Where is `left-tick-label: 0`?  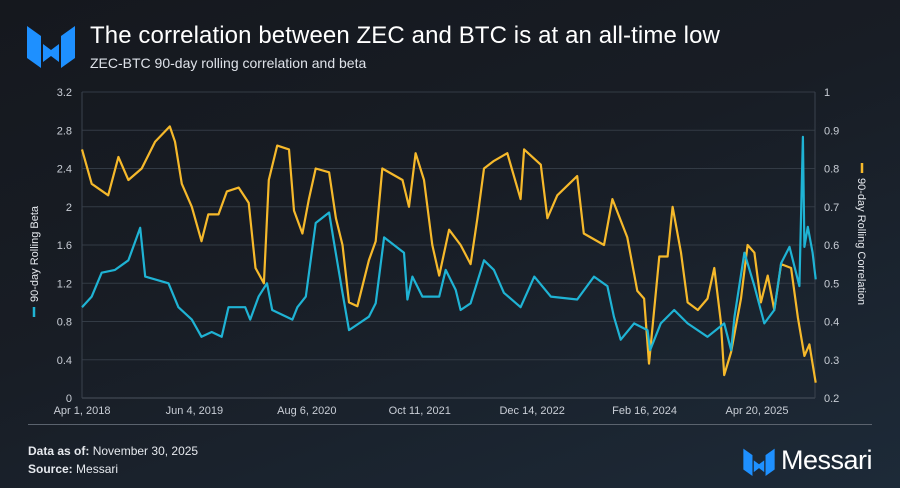
left-tick-label: 0 is located at coordinates (69, 399).